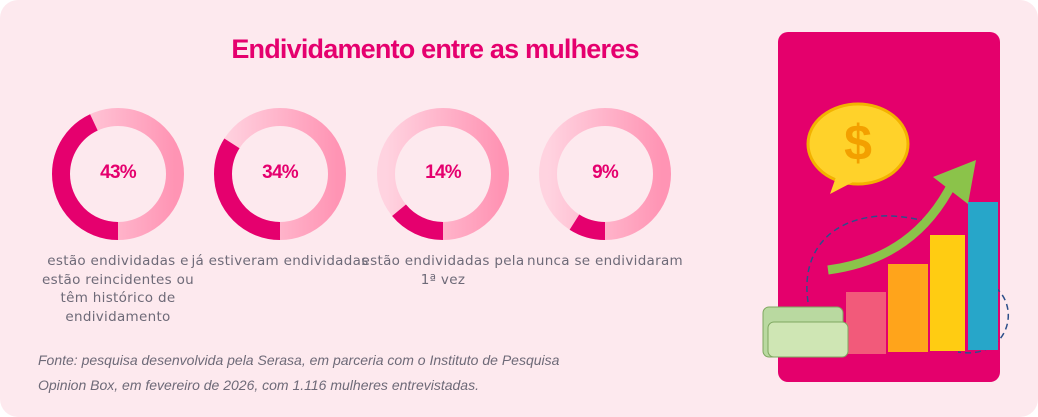 This screenshot has width=1038, height=417. I want to click on donut-percent-label: 9%, so click(605, 172).